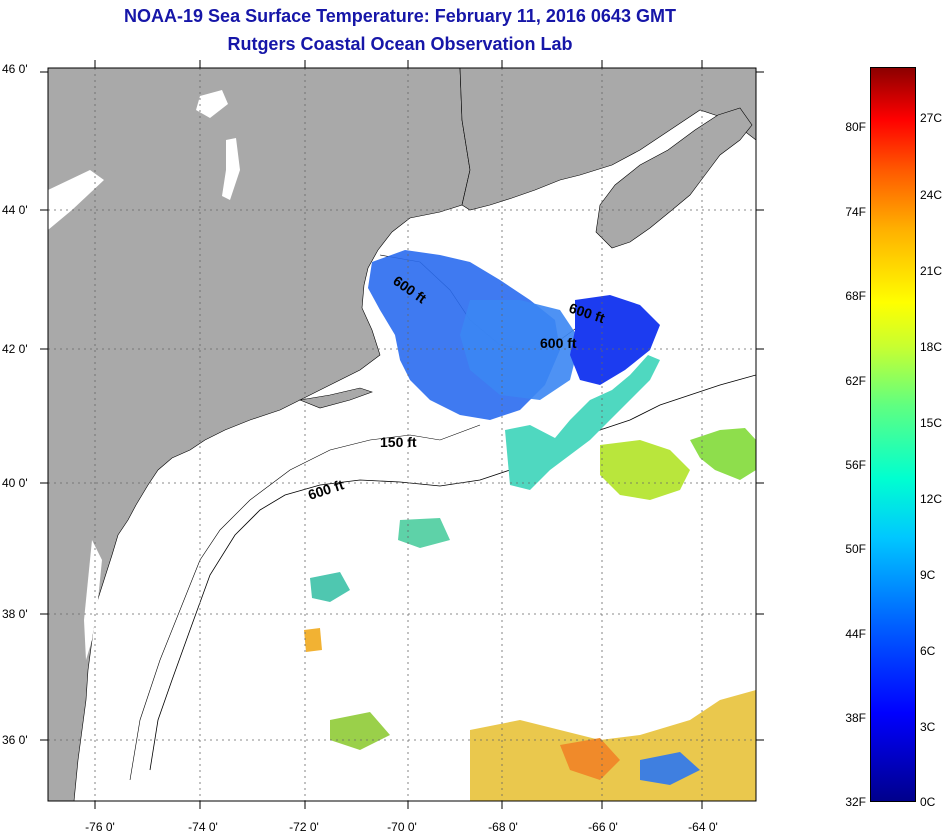 The width and height of the screenshot is (944, 840). I want to click on lat-label: 42 0', so click(15, 349).